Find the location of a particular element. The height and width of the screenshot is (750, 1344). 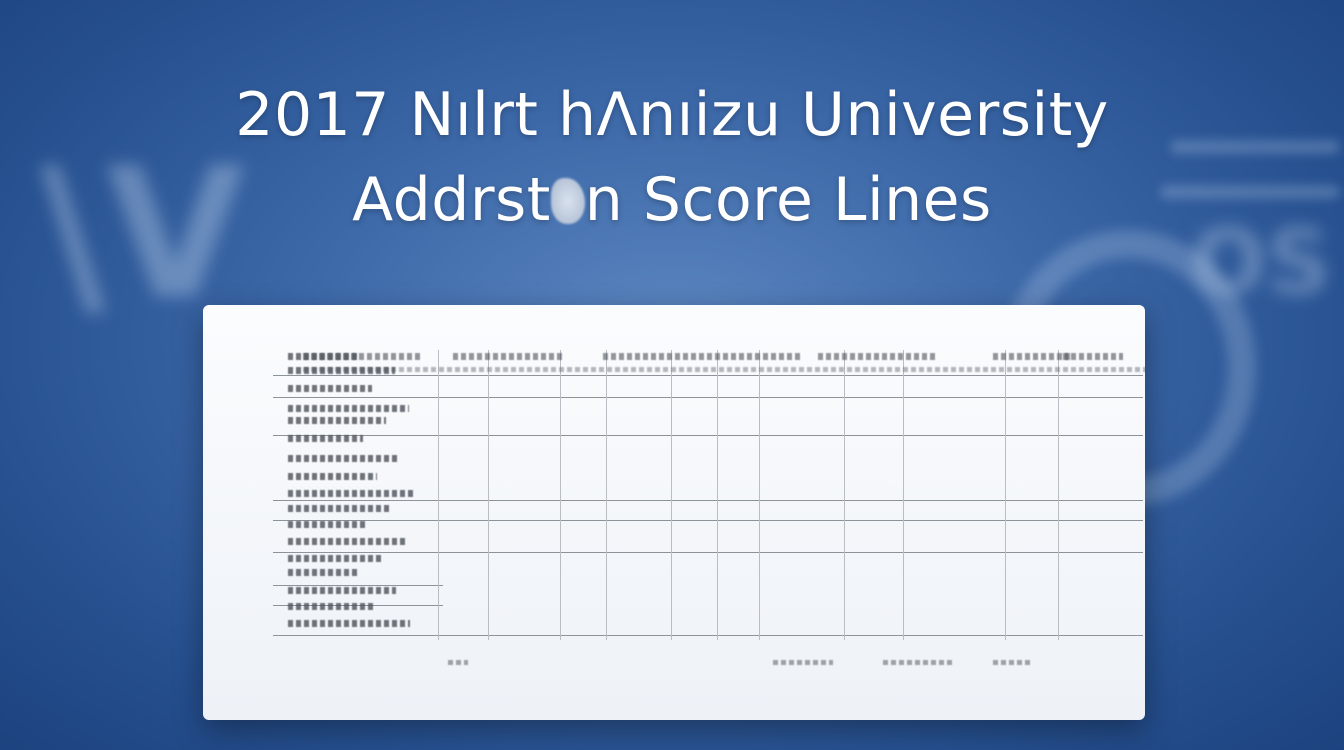

title-line-2-start: Addrst is located at coordinates (451, 200).